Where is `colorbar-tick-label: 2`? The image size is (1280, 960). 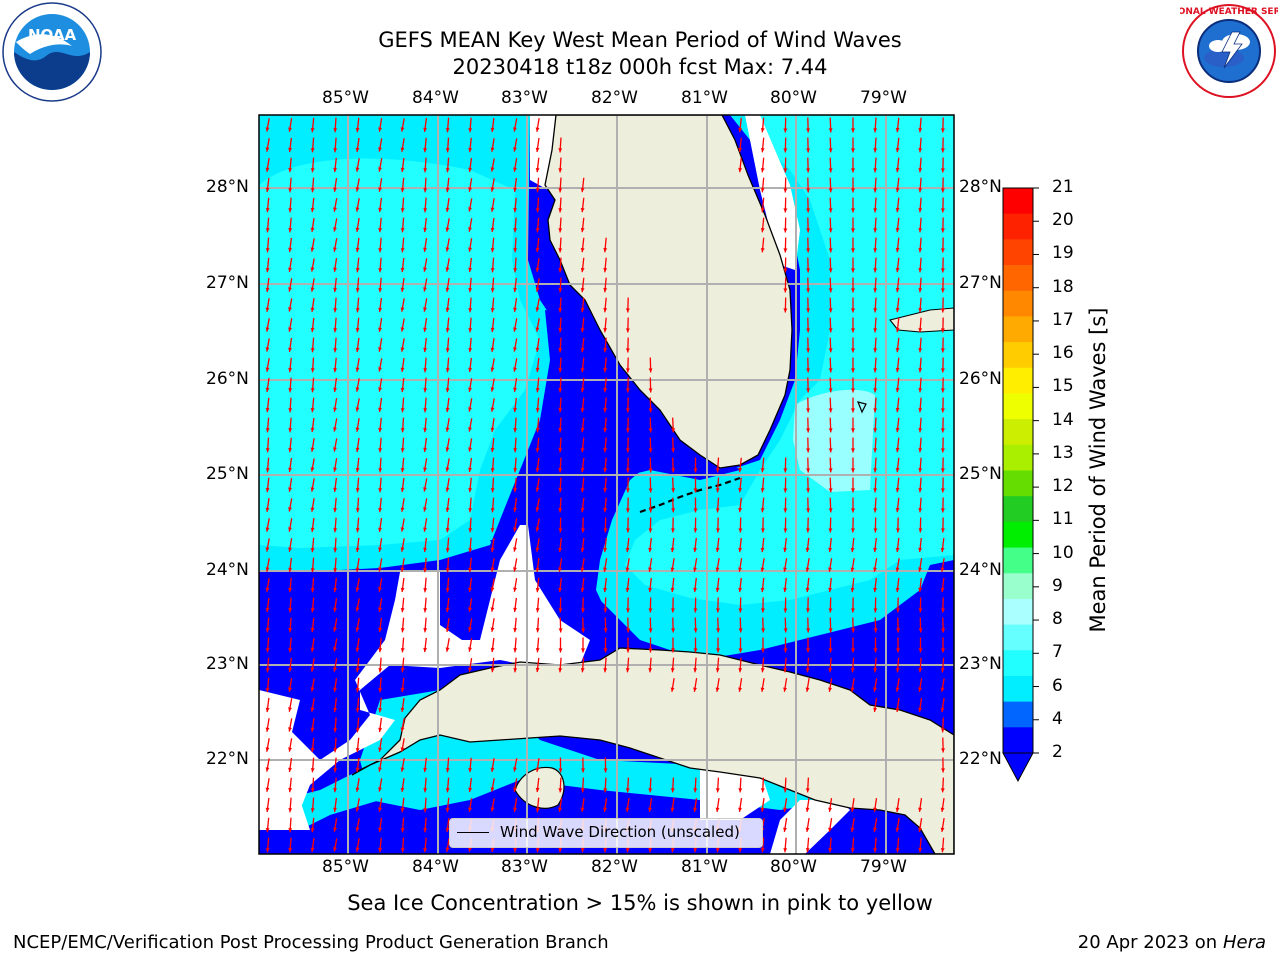
colorbar-tick-label: 2 is located at coordinates (1057, 752).